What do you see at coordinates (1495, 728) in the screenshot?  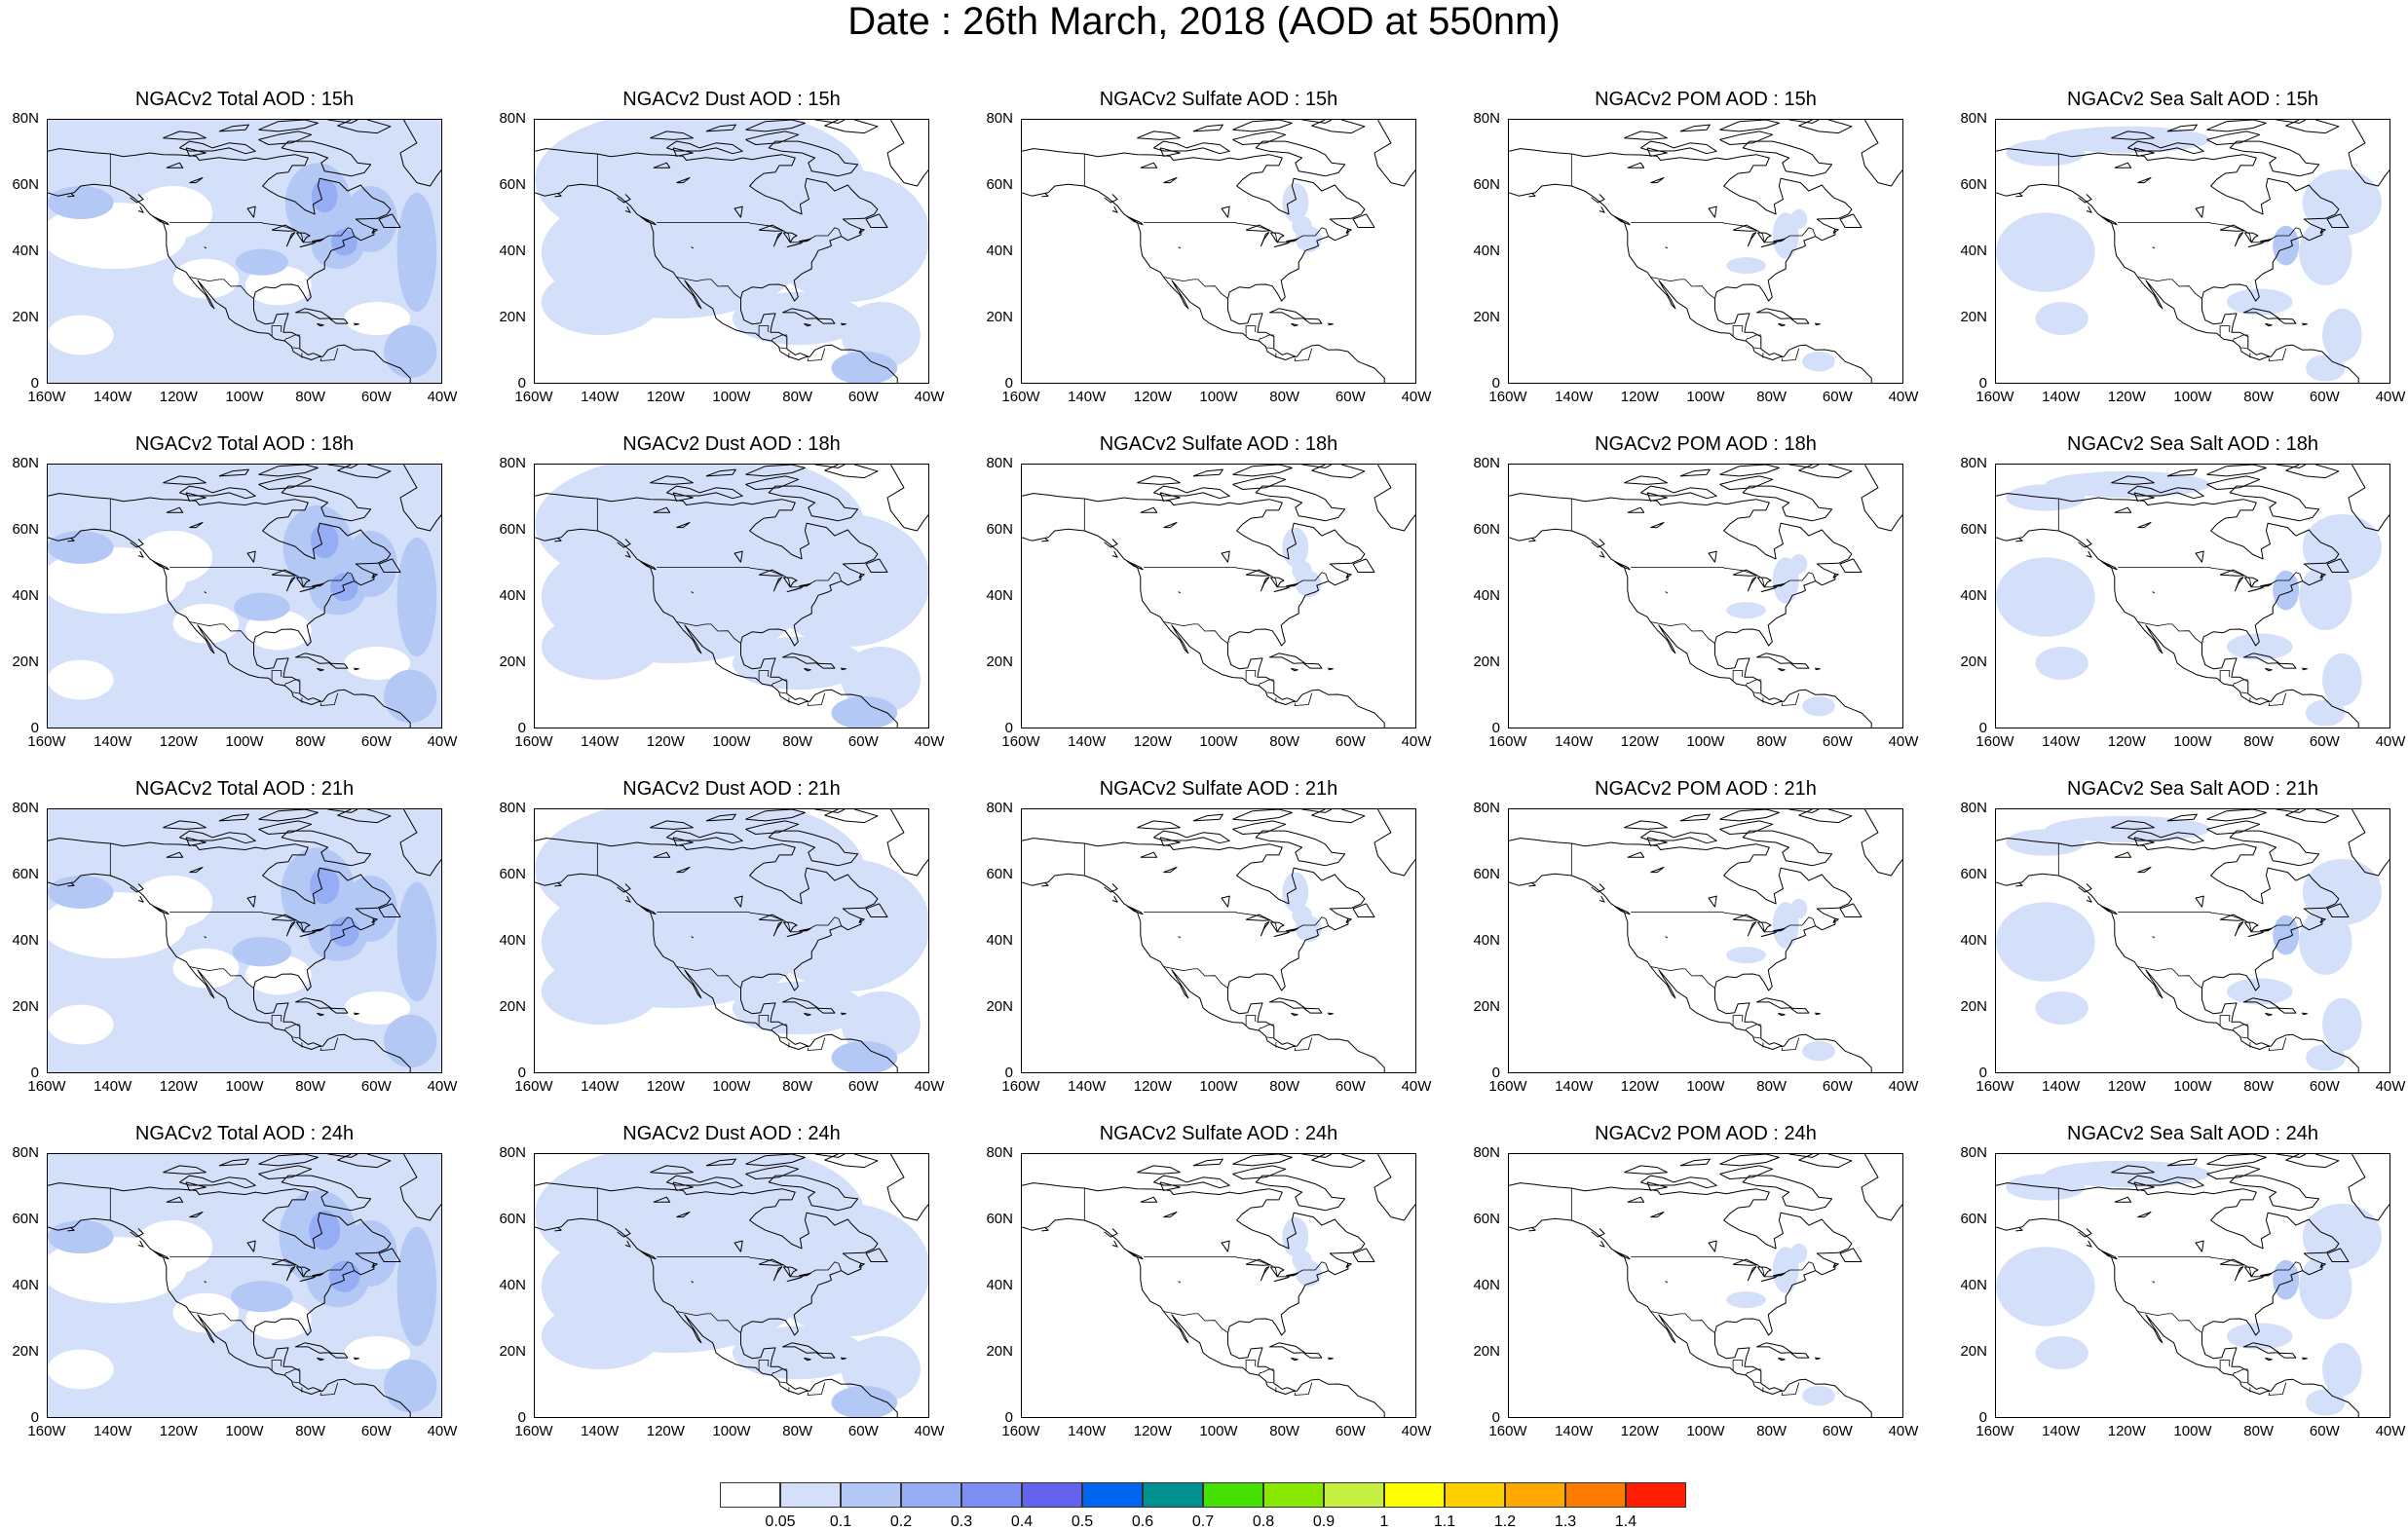 I see `lat-tick-label: 0` at bounding box center [1495, 728].